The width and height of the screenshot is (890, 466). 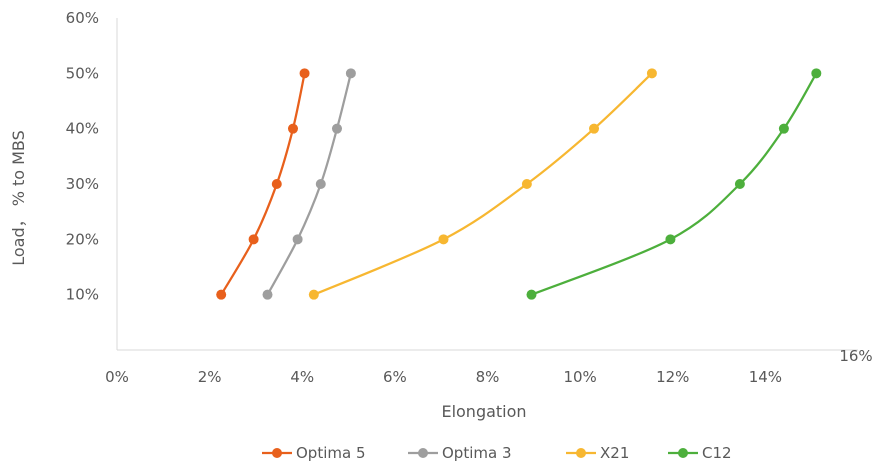 I want to click on x-tick-label: 2%, so click(x=210, y=377).